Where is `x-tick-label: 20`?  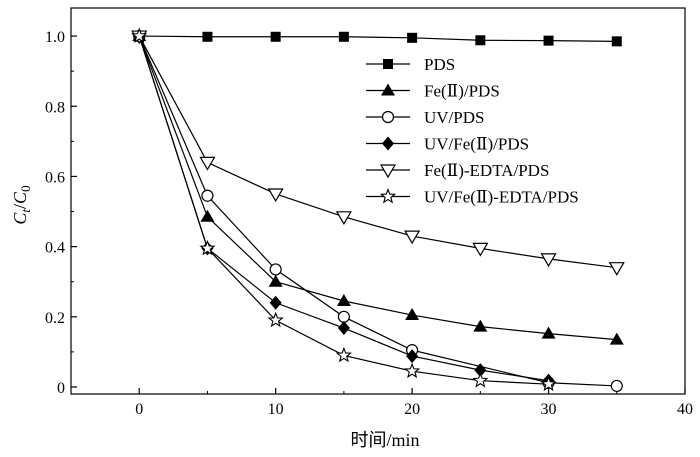 x-tick-label: 20 is located at coordinates (412, 409).